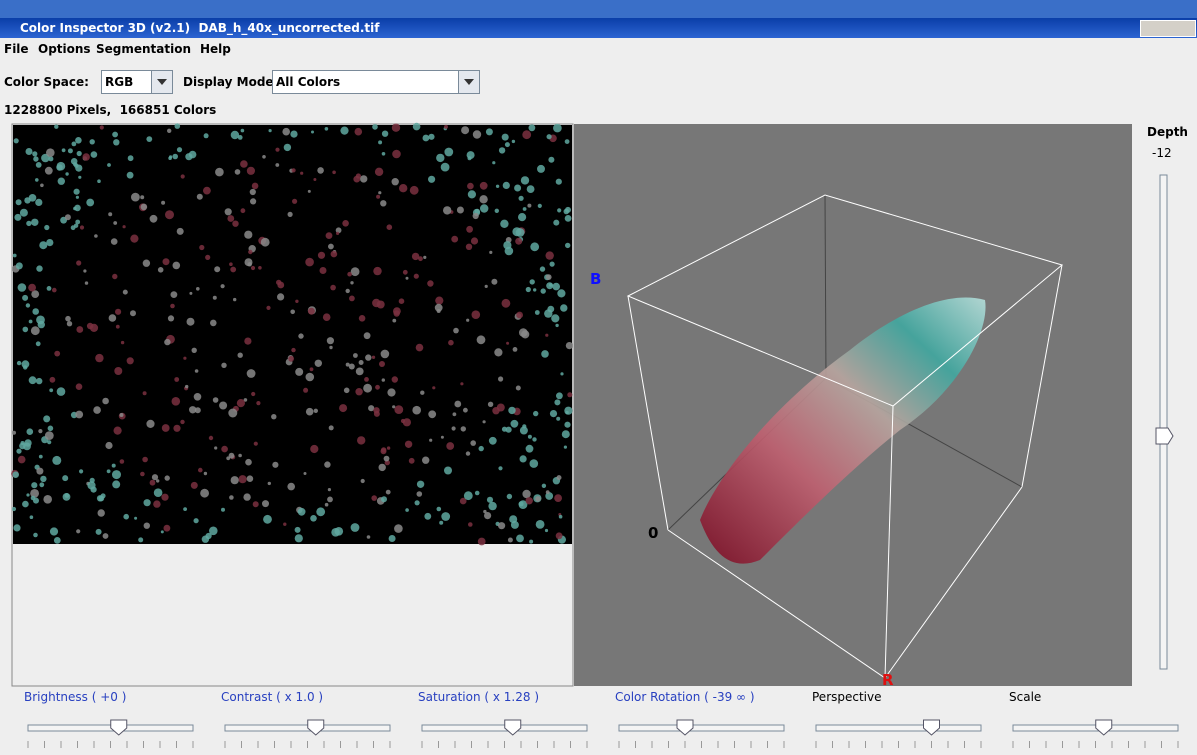  I want to click on menu-item: Options, so click(64, 49).